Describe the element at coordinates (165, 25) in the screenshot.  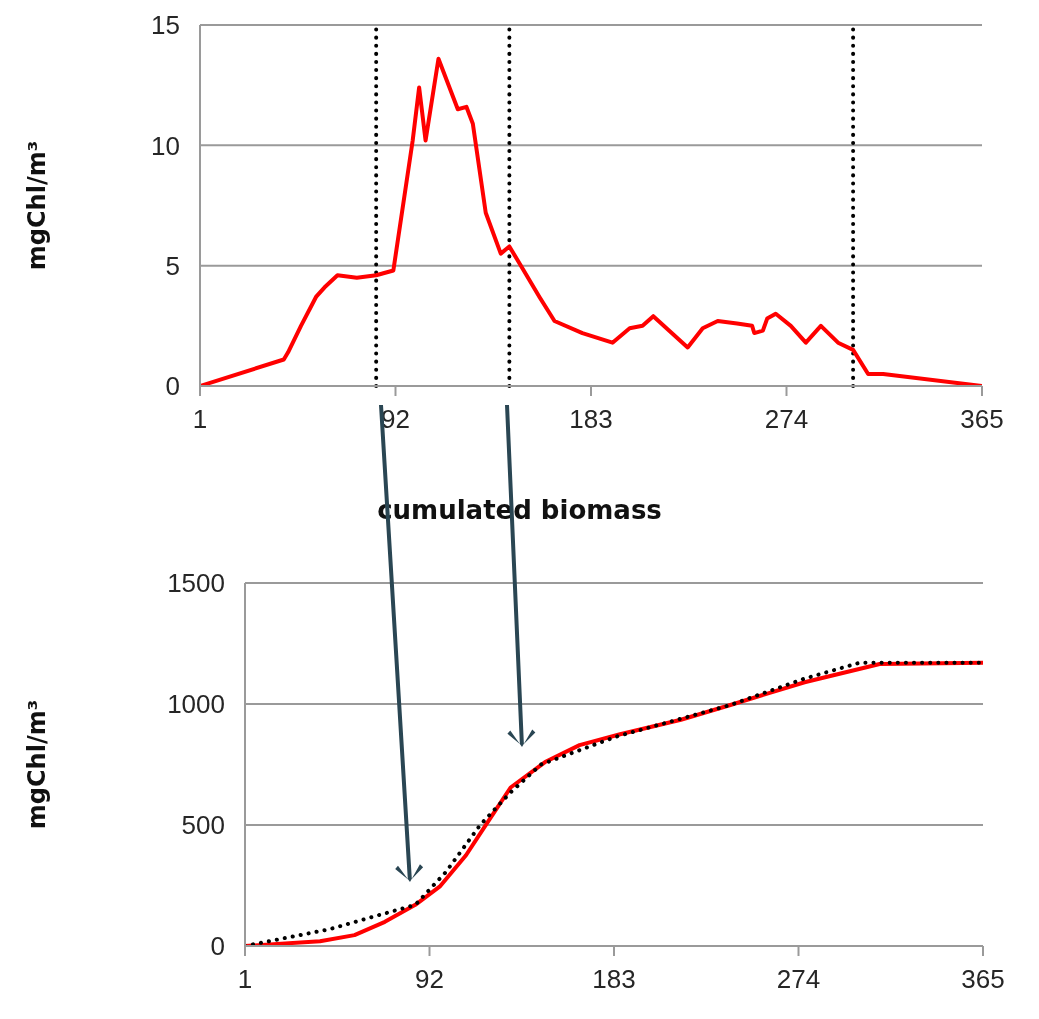
I see `y-tick-label: 15` at that location.